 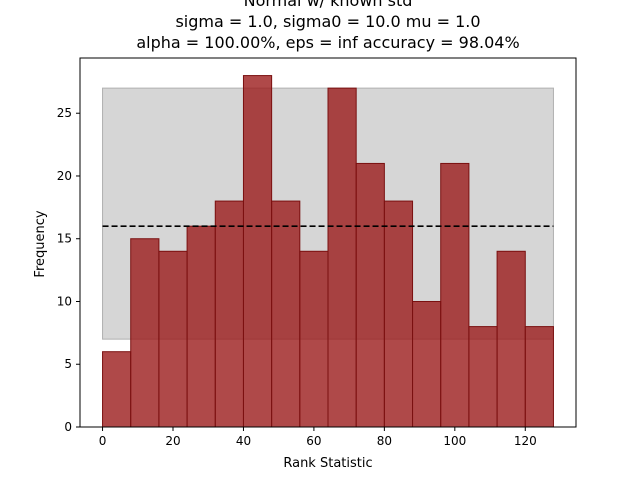 What do you see at coordinates (525, 441) in the screenshot?
I see `x-tick-label: 120` at bounding box center [525, 441].